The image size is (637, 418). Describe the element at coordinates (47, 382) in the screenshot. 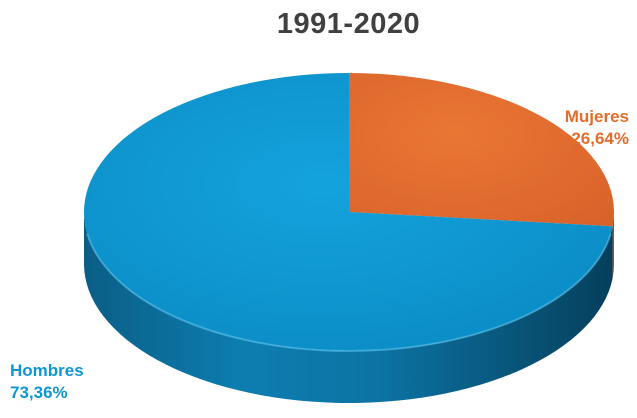

I see `slice-label-hombres: Hombres 73,36%` at that location.